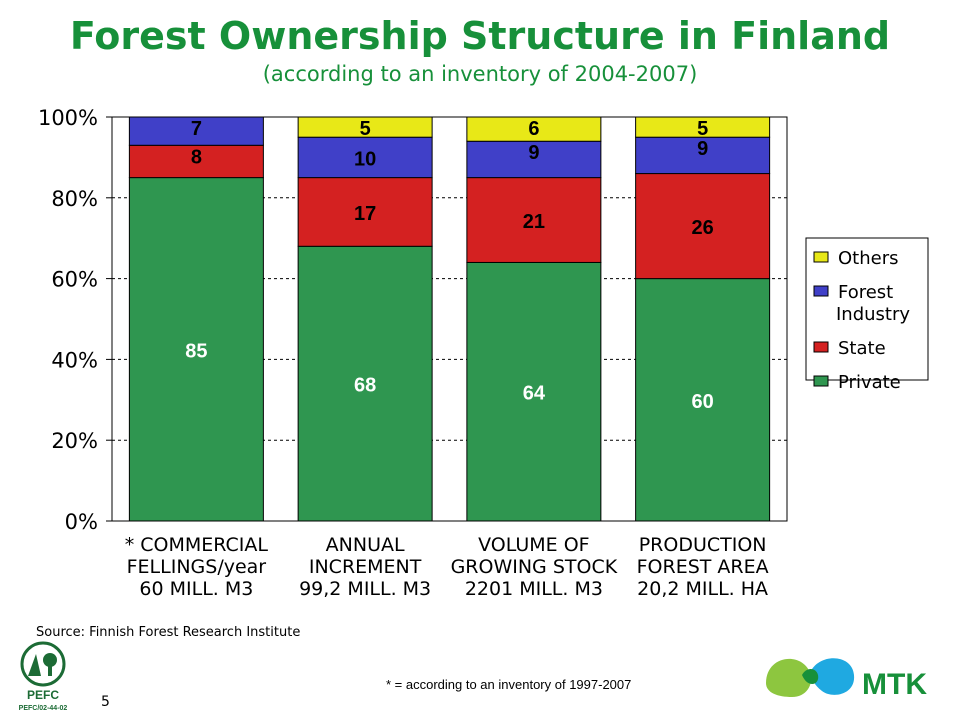  Describe the element at coordinates (365, 545) in the screenshot. I see `x-category-label: ANNUAL` at that location.